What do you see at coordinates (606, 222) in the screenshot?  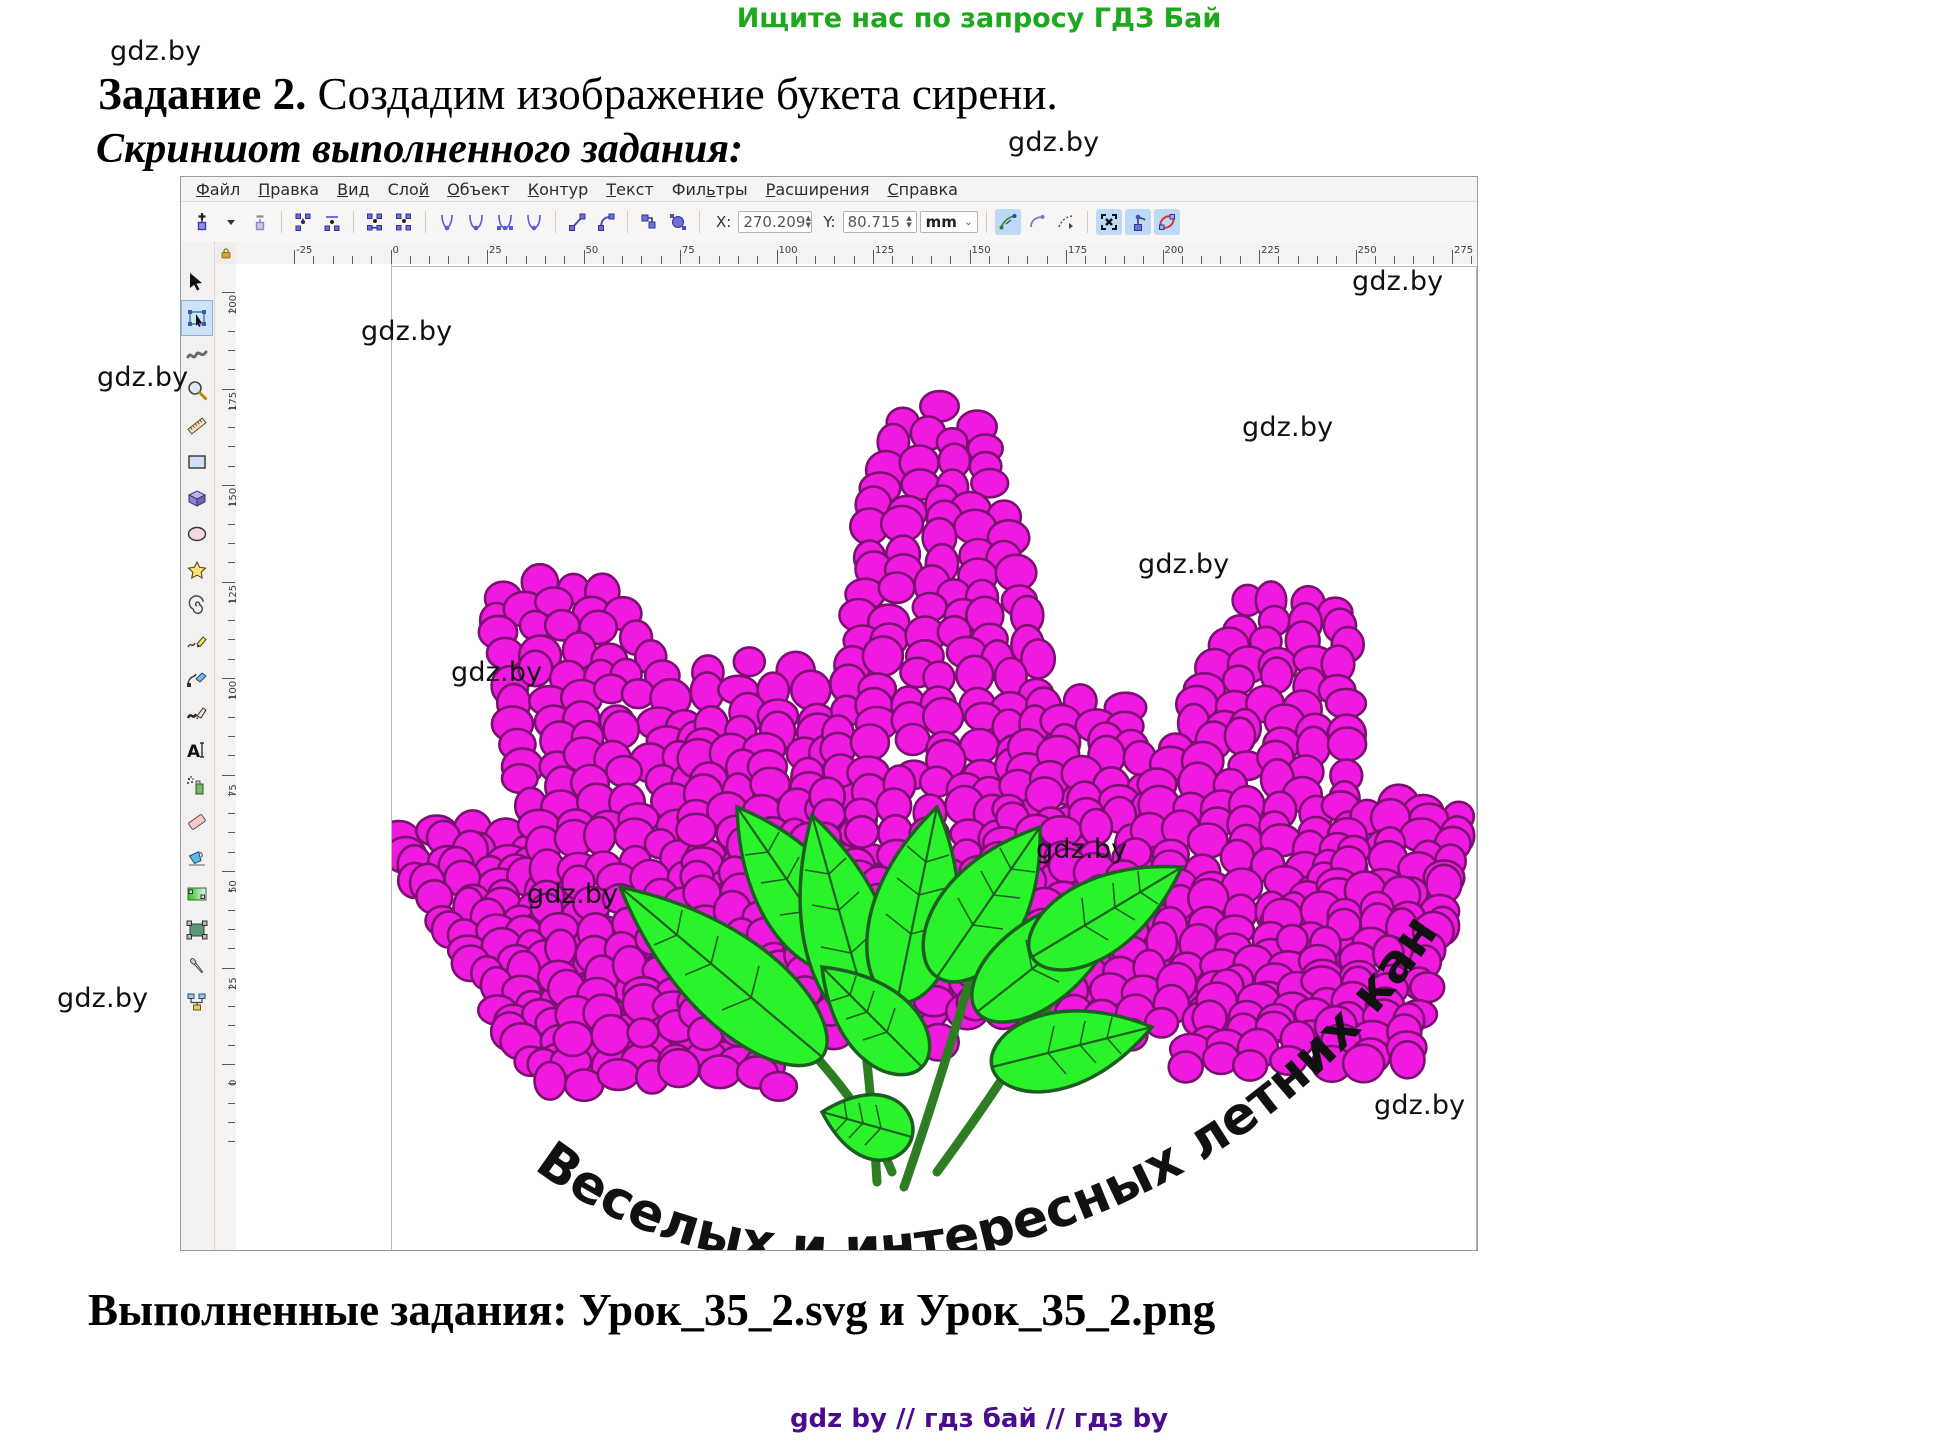 I see `segment-curve-icon` at bounding box center [606, 222].